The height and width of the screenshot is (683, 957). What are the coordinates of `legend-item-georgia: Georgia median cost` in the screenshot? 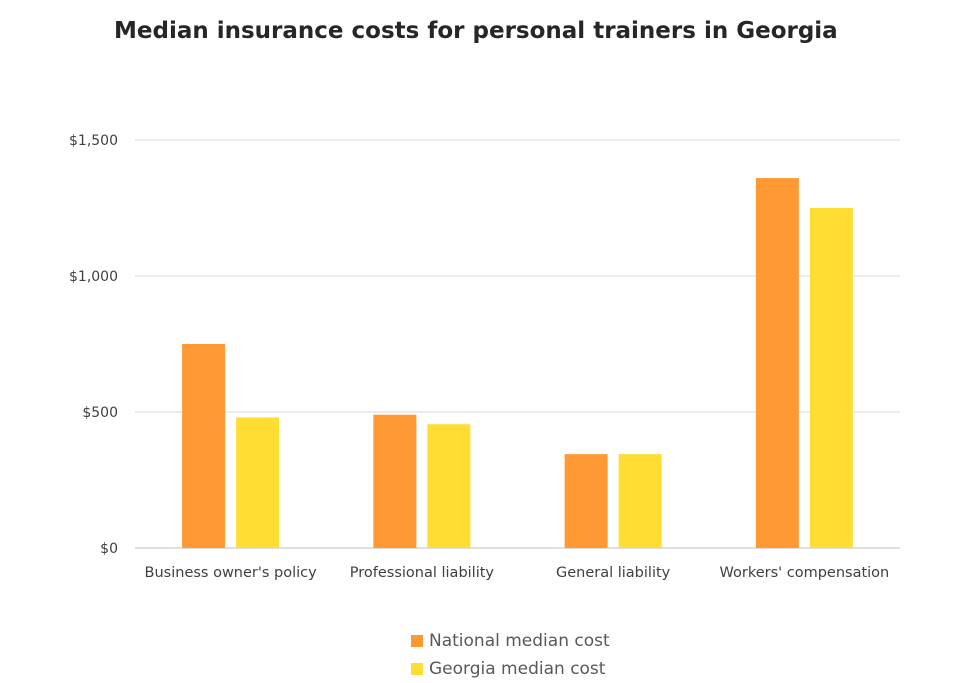 It's located at (510, 669).